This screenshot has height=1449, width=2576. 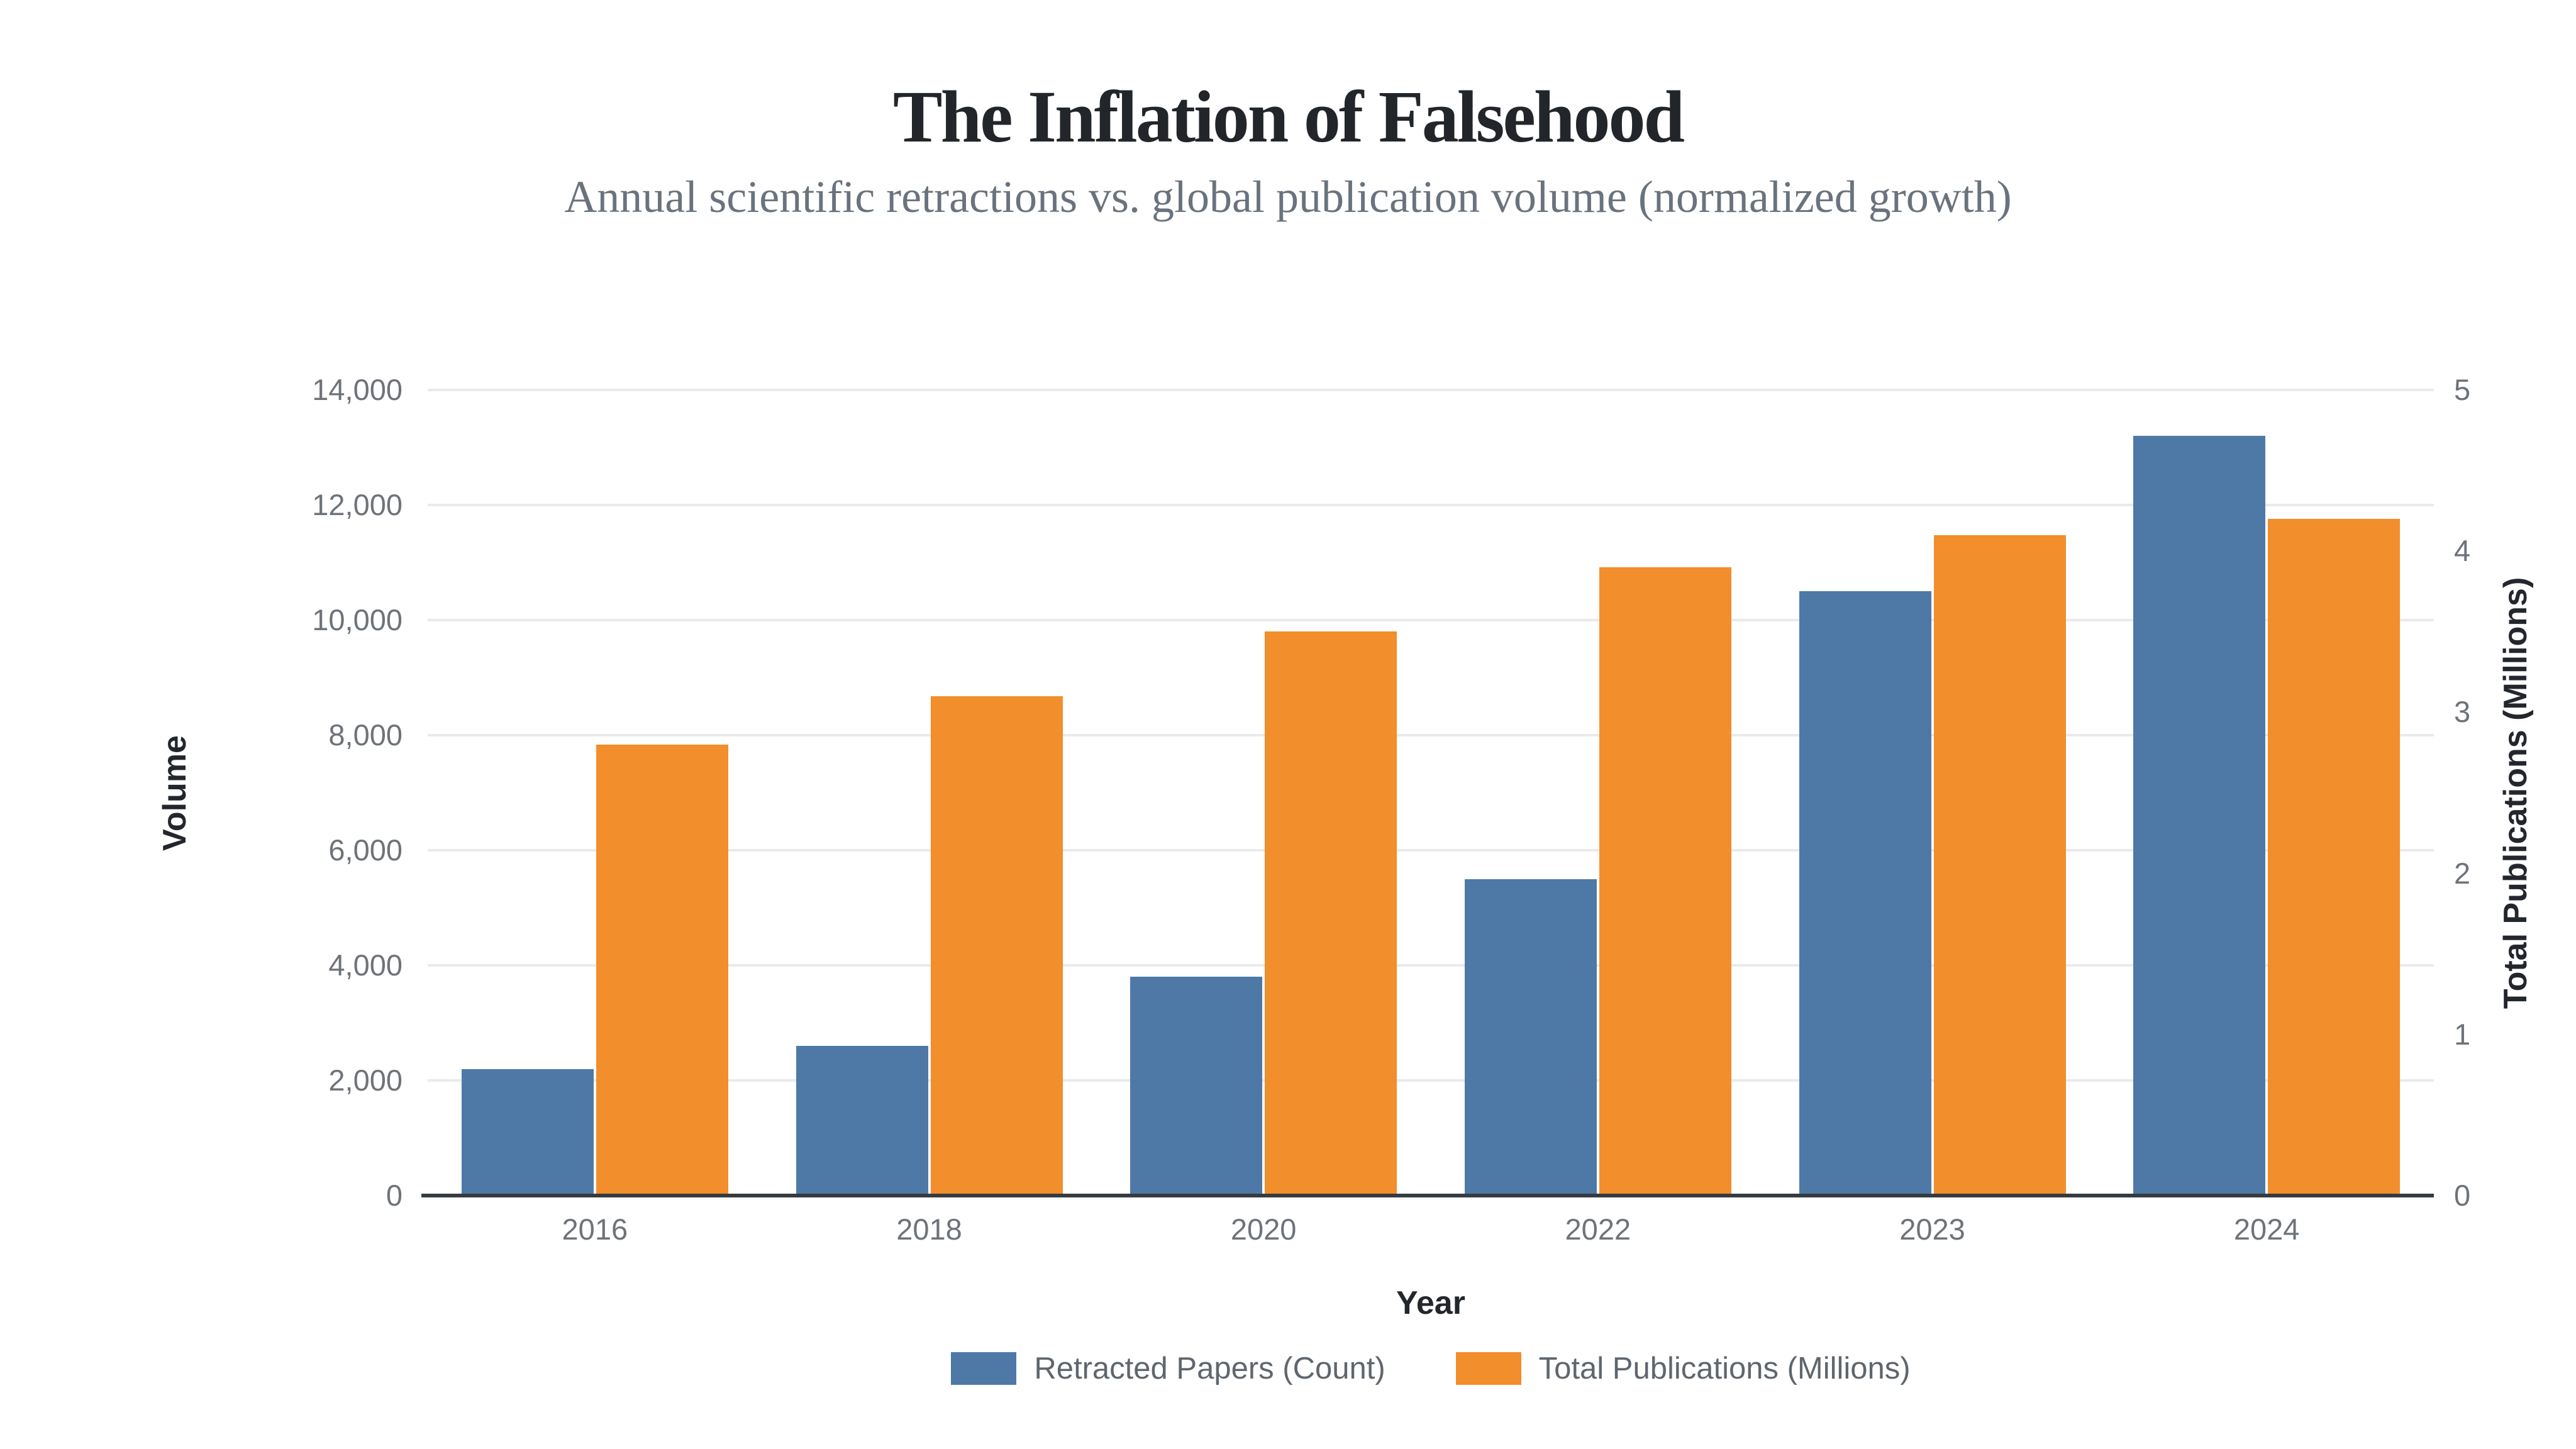 I want to click on x-tick-label: 2018, so click(x=929, y=1229).